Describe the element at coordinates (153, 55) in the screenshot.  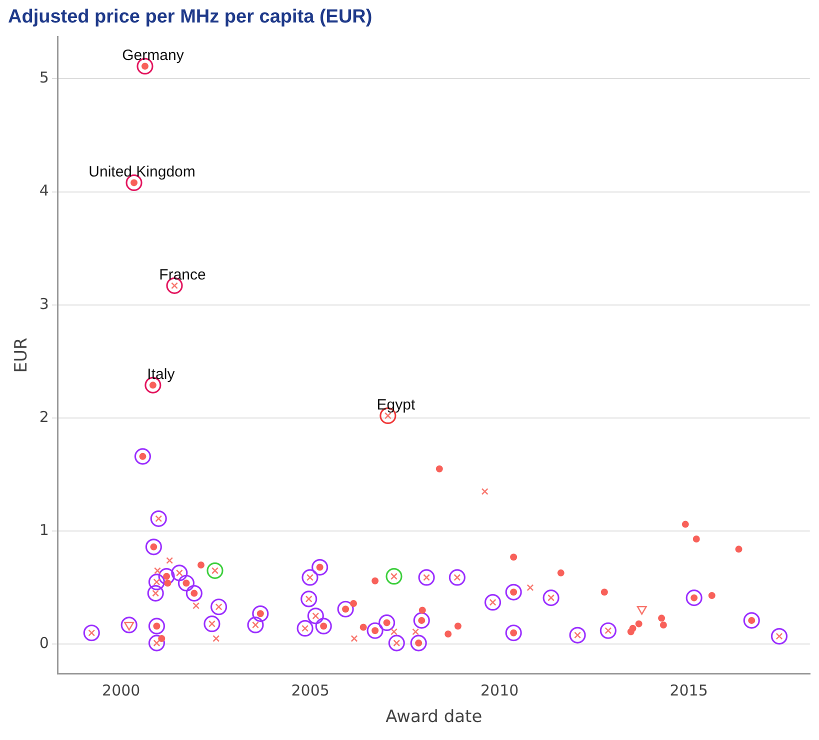
I see `annotation: Germany` at that location.